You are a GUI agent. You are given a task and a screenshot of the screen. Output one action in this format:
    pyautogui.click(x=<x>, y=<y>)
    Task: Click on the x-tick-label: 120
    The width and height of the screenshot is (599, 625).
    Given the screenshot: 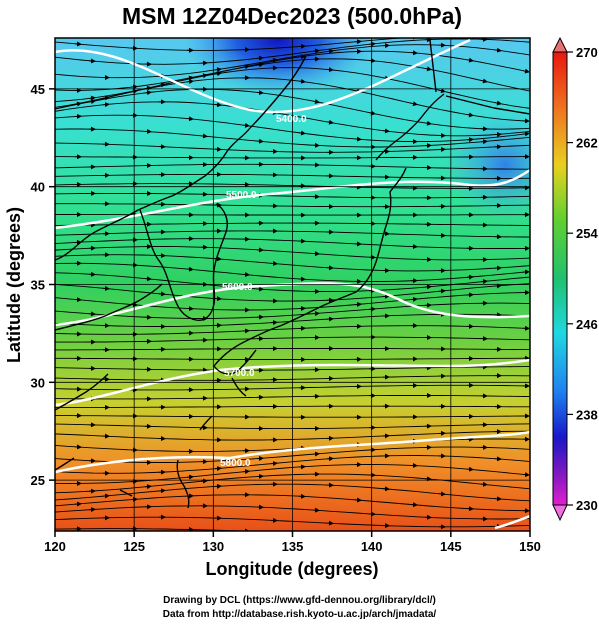 What is the action you would take?
    pyautogui.click(x=55, y=546)
    